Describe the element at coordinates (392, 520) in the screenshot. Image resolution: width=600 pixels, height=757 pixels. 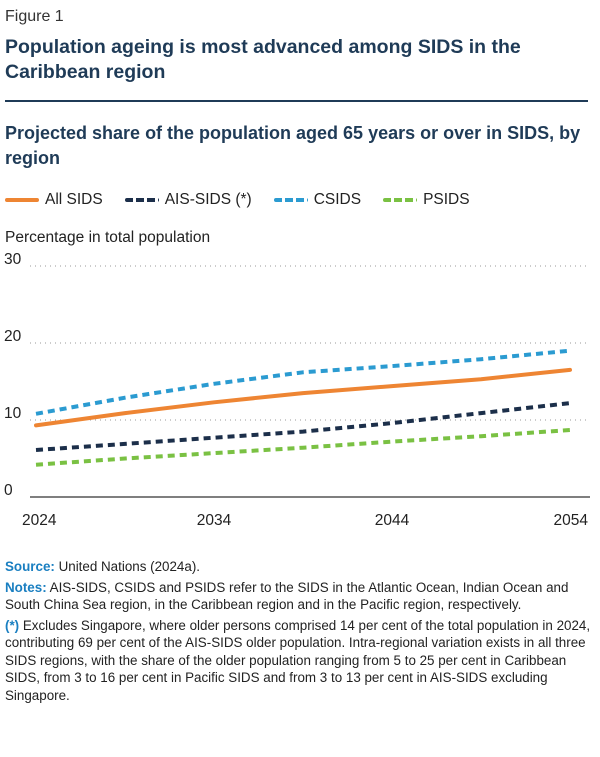
I see `x-tick-label-2044: 2044` at that location.